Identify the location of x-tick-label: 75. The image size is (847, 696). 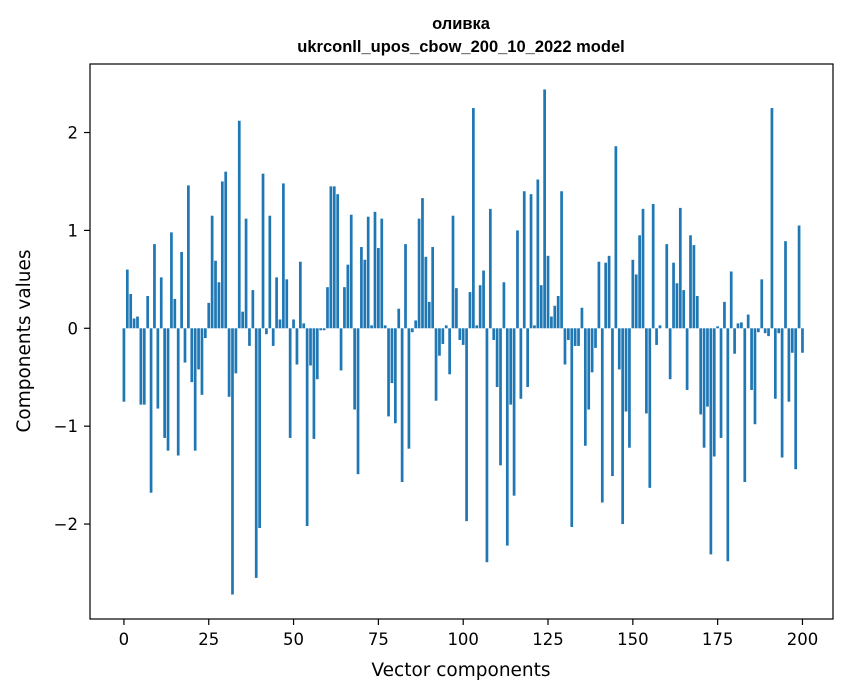
(378, 639).